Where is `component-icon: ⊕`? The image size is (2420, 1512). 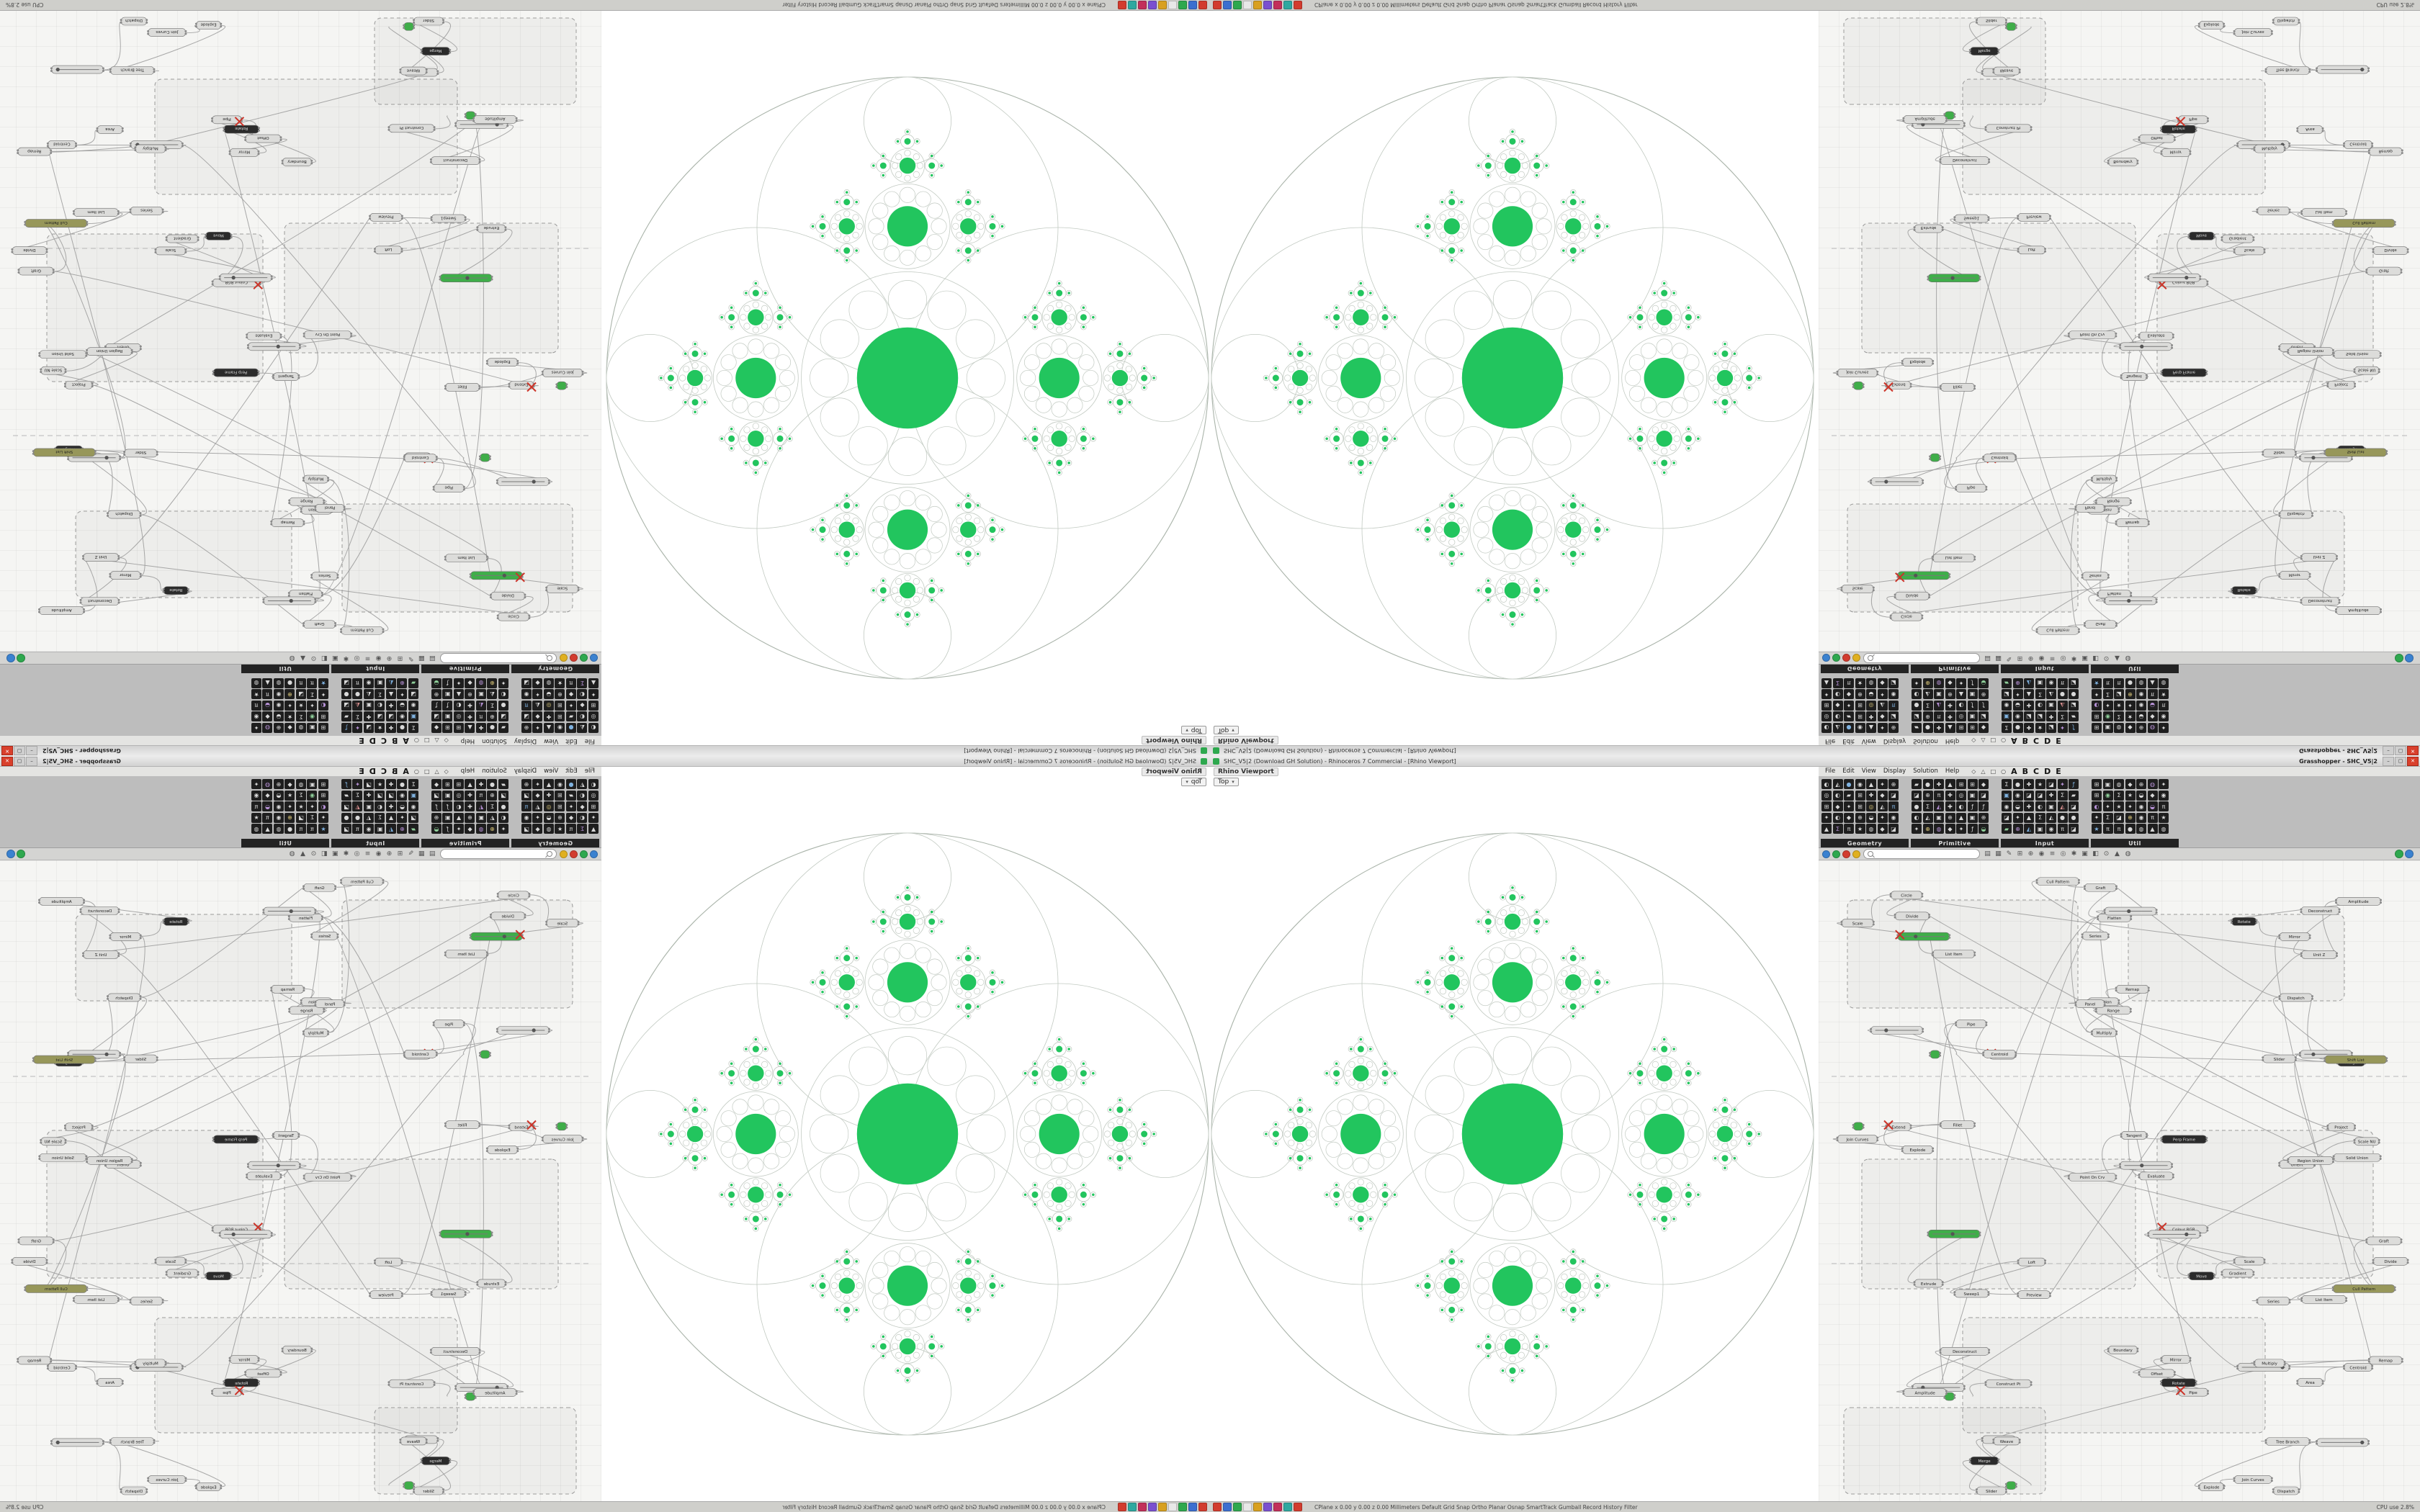
component-icon: ⊕ is located at coordinates (1950, 694).